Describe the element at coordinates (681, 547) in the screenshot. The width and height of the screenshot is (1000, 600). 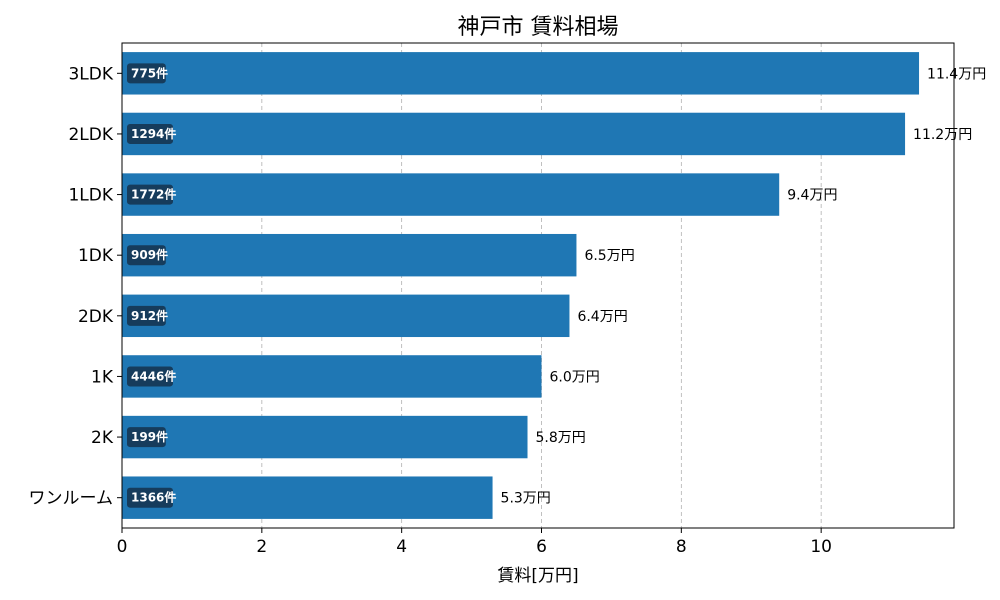
I see `x-tick-label: 8` at that location.